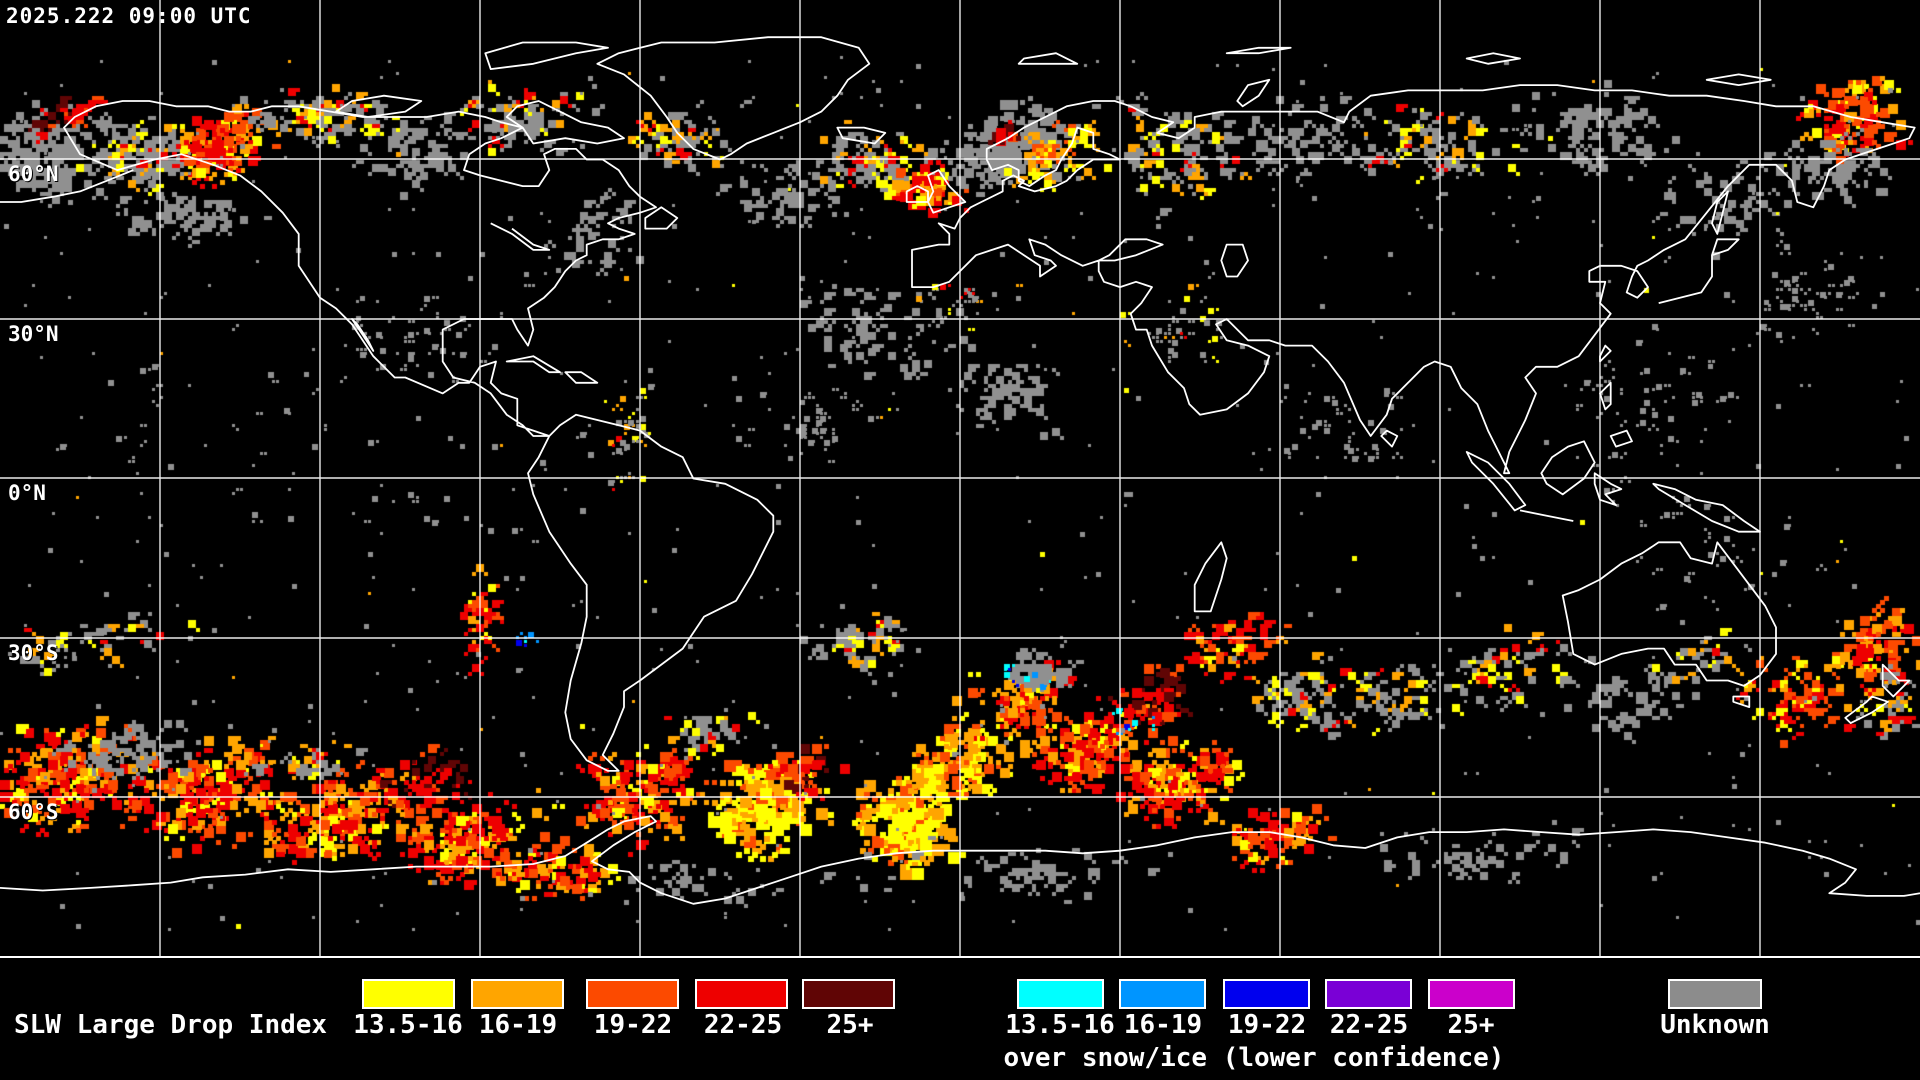 This screenshot has width=1920, height=1080. Describe the element at coordinates (1163, 1025) in the screenshot. I see `legend-label-ice-16-19: 16-19` at that location.